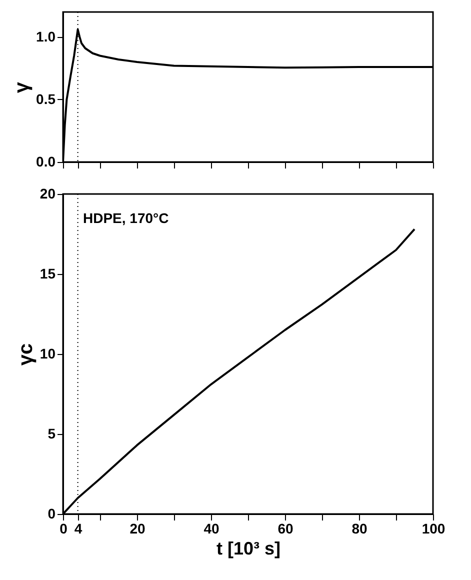  I want to click on y-tick-label: 20, so click(48, 194).